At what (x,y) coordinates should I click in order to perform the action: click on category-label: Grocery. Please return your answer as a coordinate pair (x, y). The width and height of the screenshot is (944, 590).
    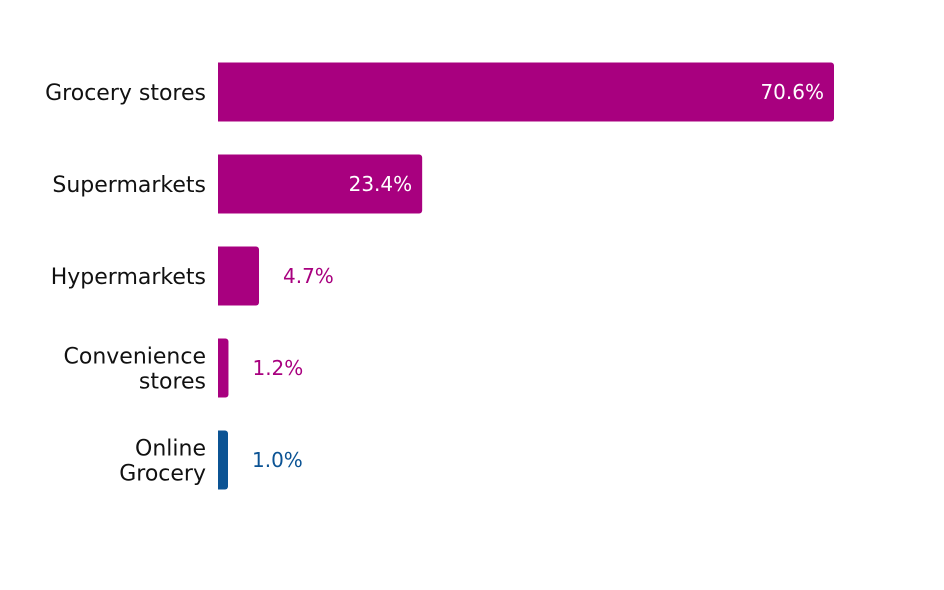
    Looking at the image, I should click on (162, 474).